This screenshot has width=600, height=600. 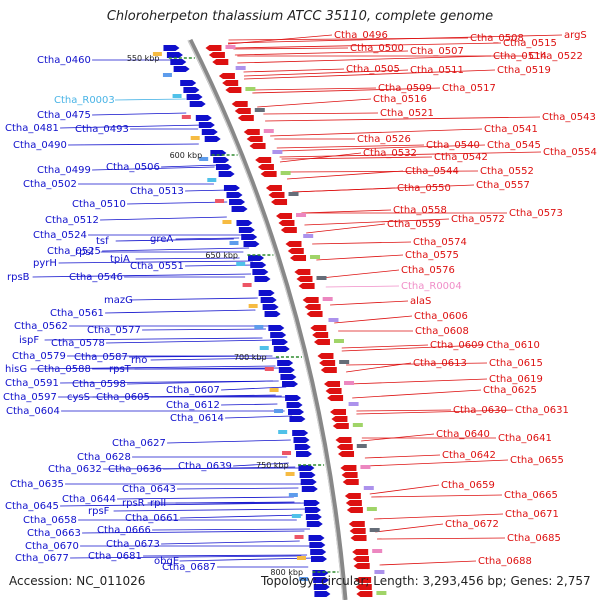 I want to click on left-gene-label: mazG, so click(x=118, y=300).